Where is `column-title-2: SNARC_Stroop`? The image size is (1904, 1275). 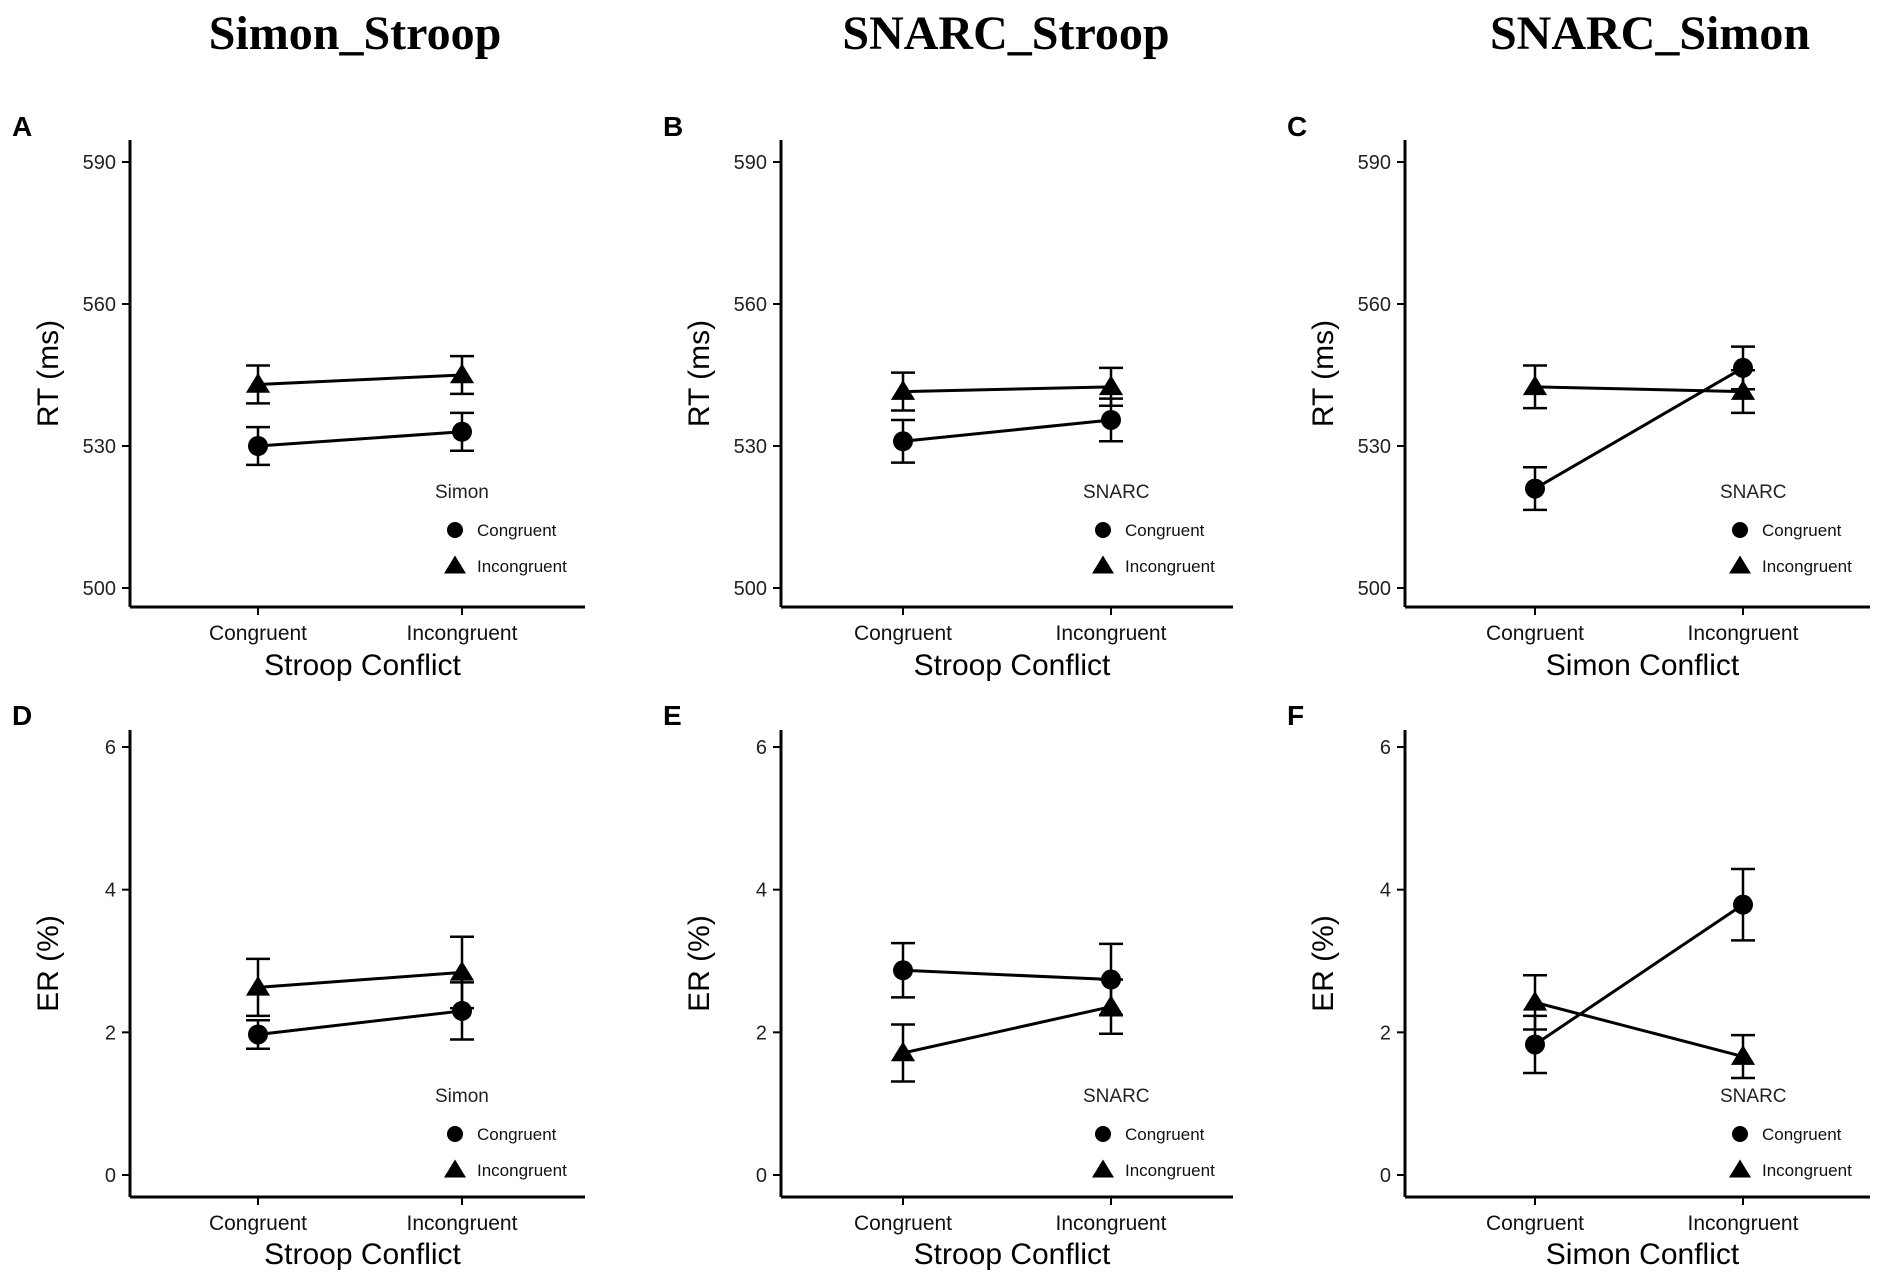 column-title-2: SNARC_Stroop is located at coordinates (1005, 33).